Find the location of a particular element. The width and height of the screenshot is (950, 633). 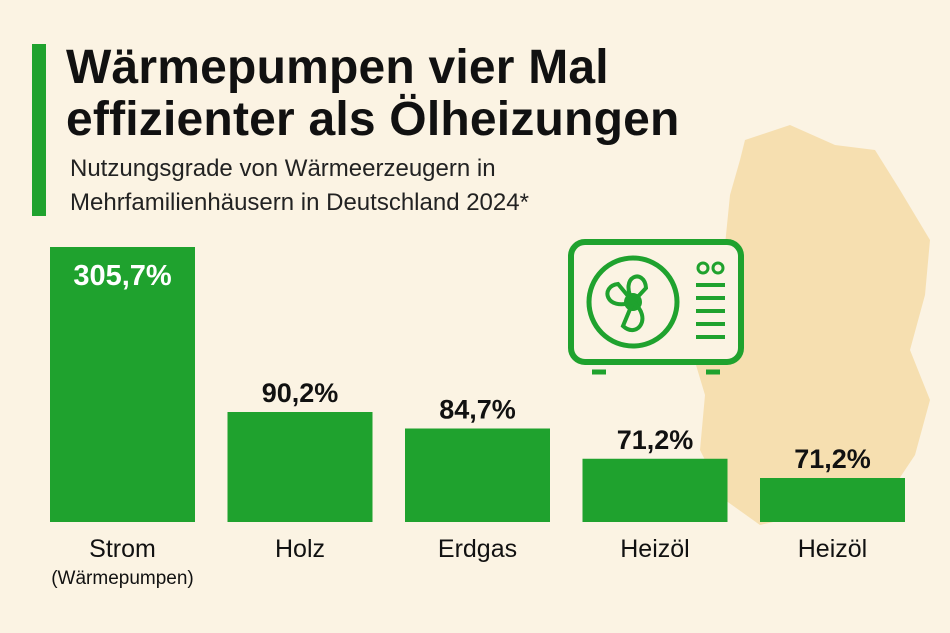

chart-subtitle-line-1: Nutzungsgrade von Wärmeerzeugern in is located at coordinates (283, 168).